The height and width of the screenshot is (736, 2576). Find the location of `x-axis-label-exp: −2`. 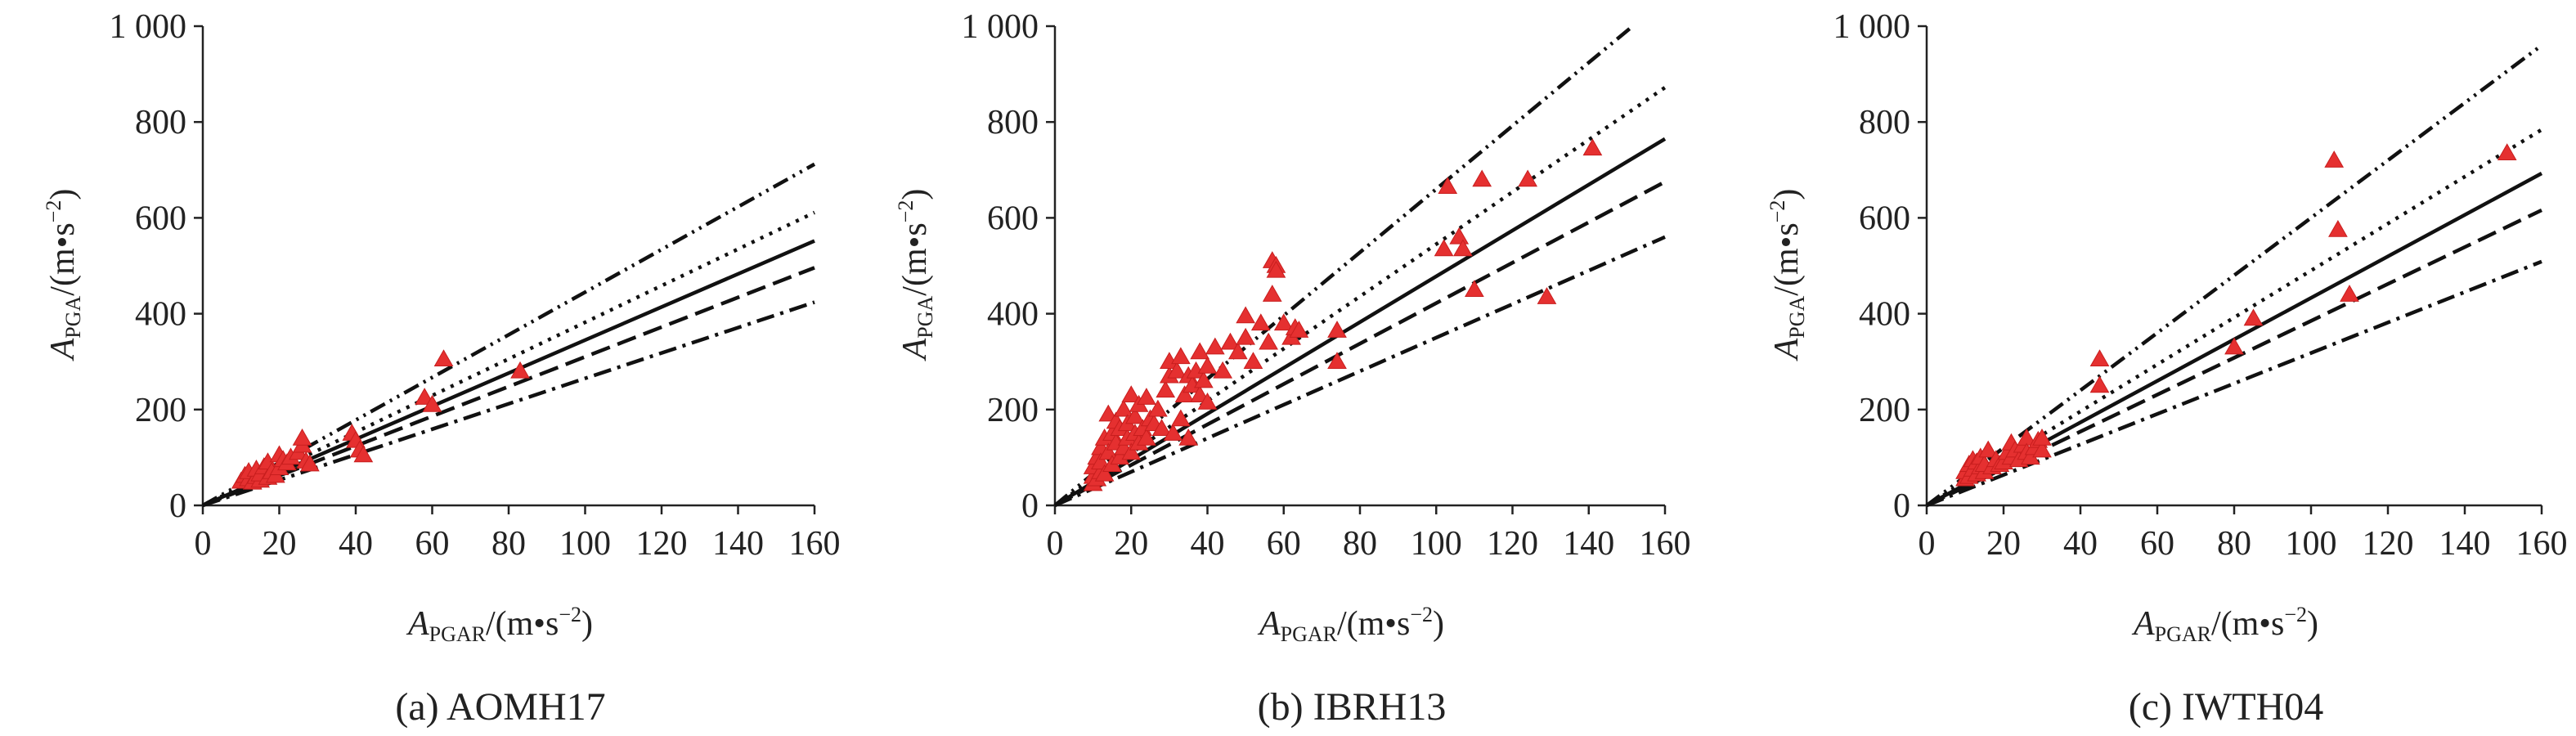

x-axis-label-exp: −2 is located at coordinates (2295, 614).